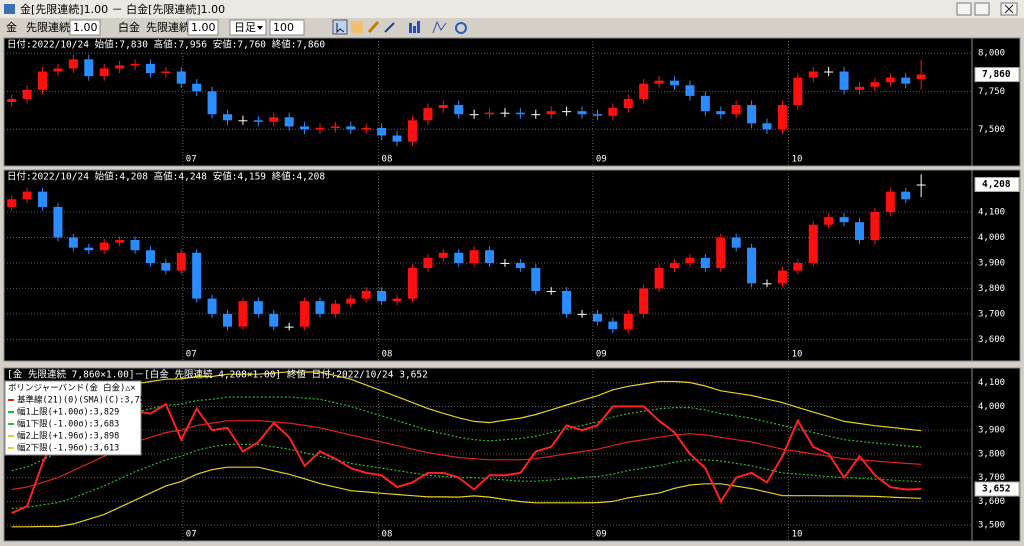 Image resolution: width=1024 pixels, height=546 pixels. Describe the element at coordinates (991, 92) in the screenshot. I see `y-tick-label: 7,750` at that location.